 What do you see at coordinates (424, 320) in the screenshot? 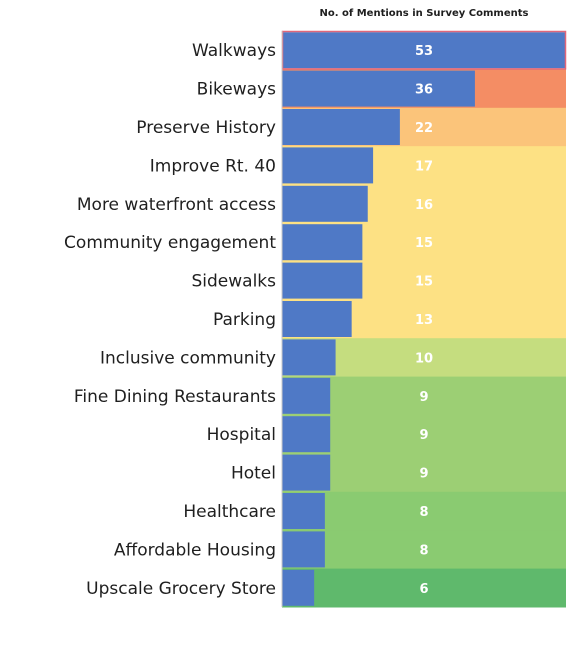
I see `value-label-parking: 13` at bounding box center [424, 320].